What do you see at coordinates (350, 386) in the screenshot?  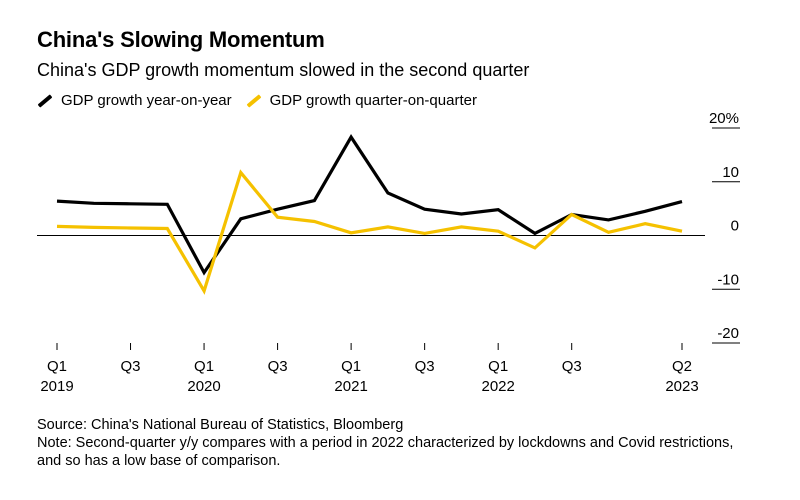 I see `x-tick-year-label: 2021` at bounding box center [350, 386].